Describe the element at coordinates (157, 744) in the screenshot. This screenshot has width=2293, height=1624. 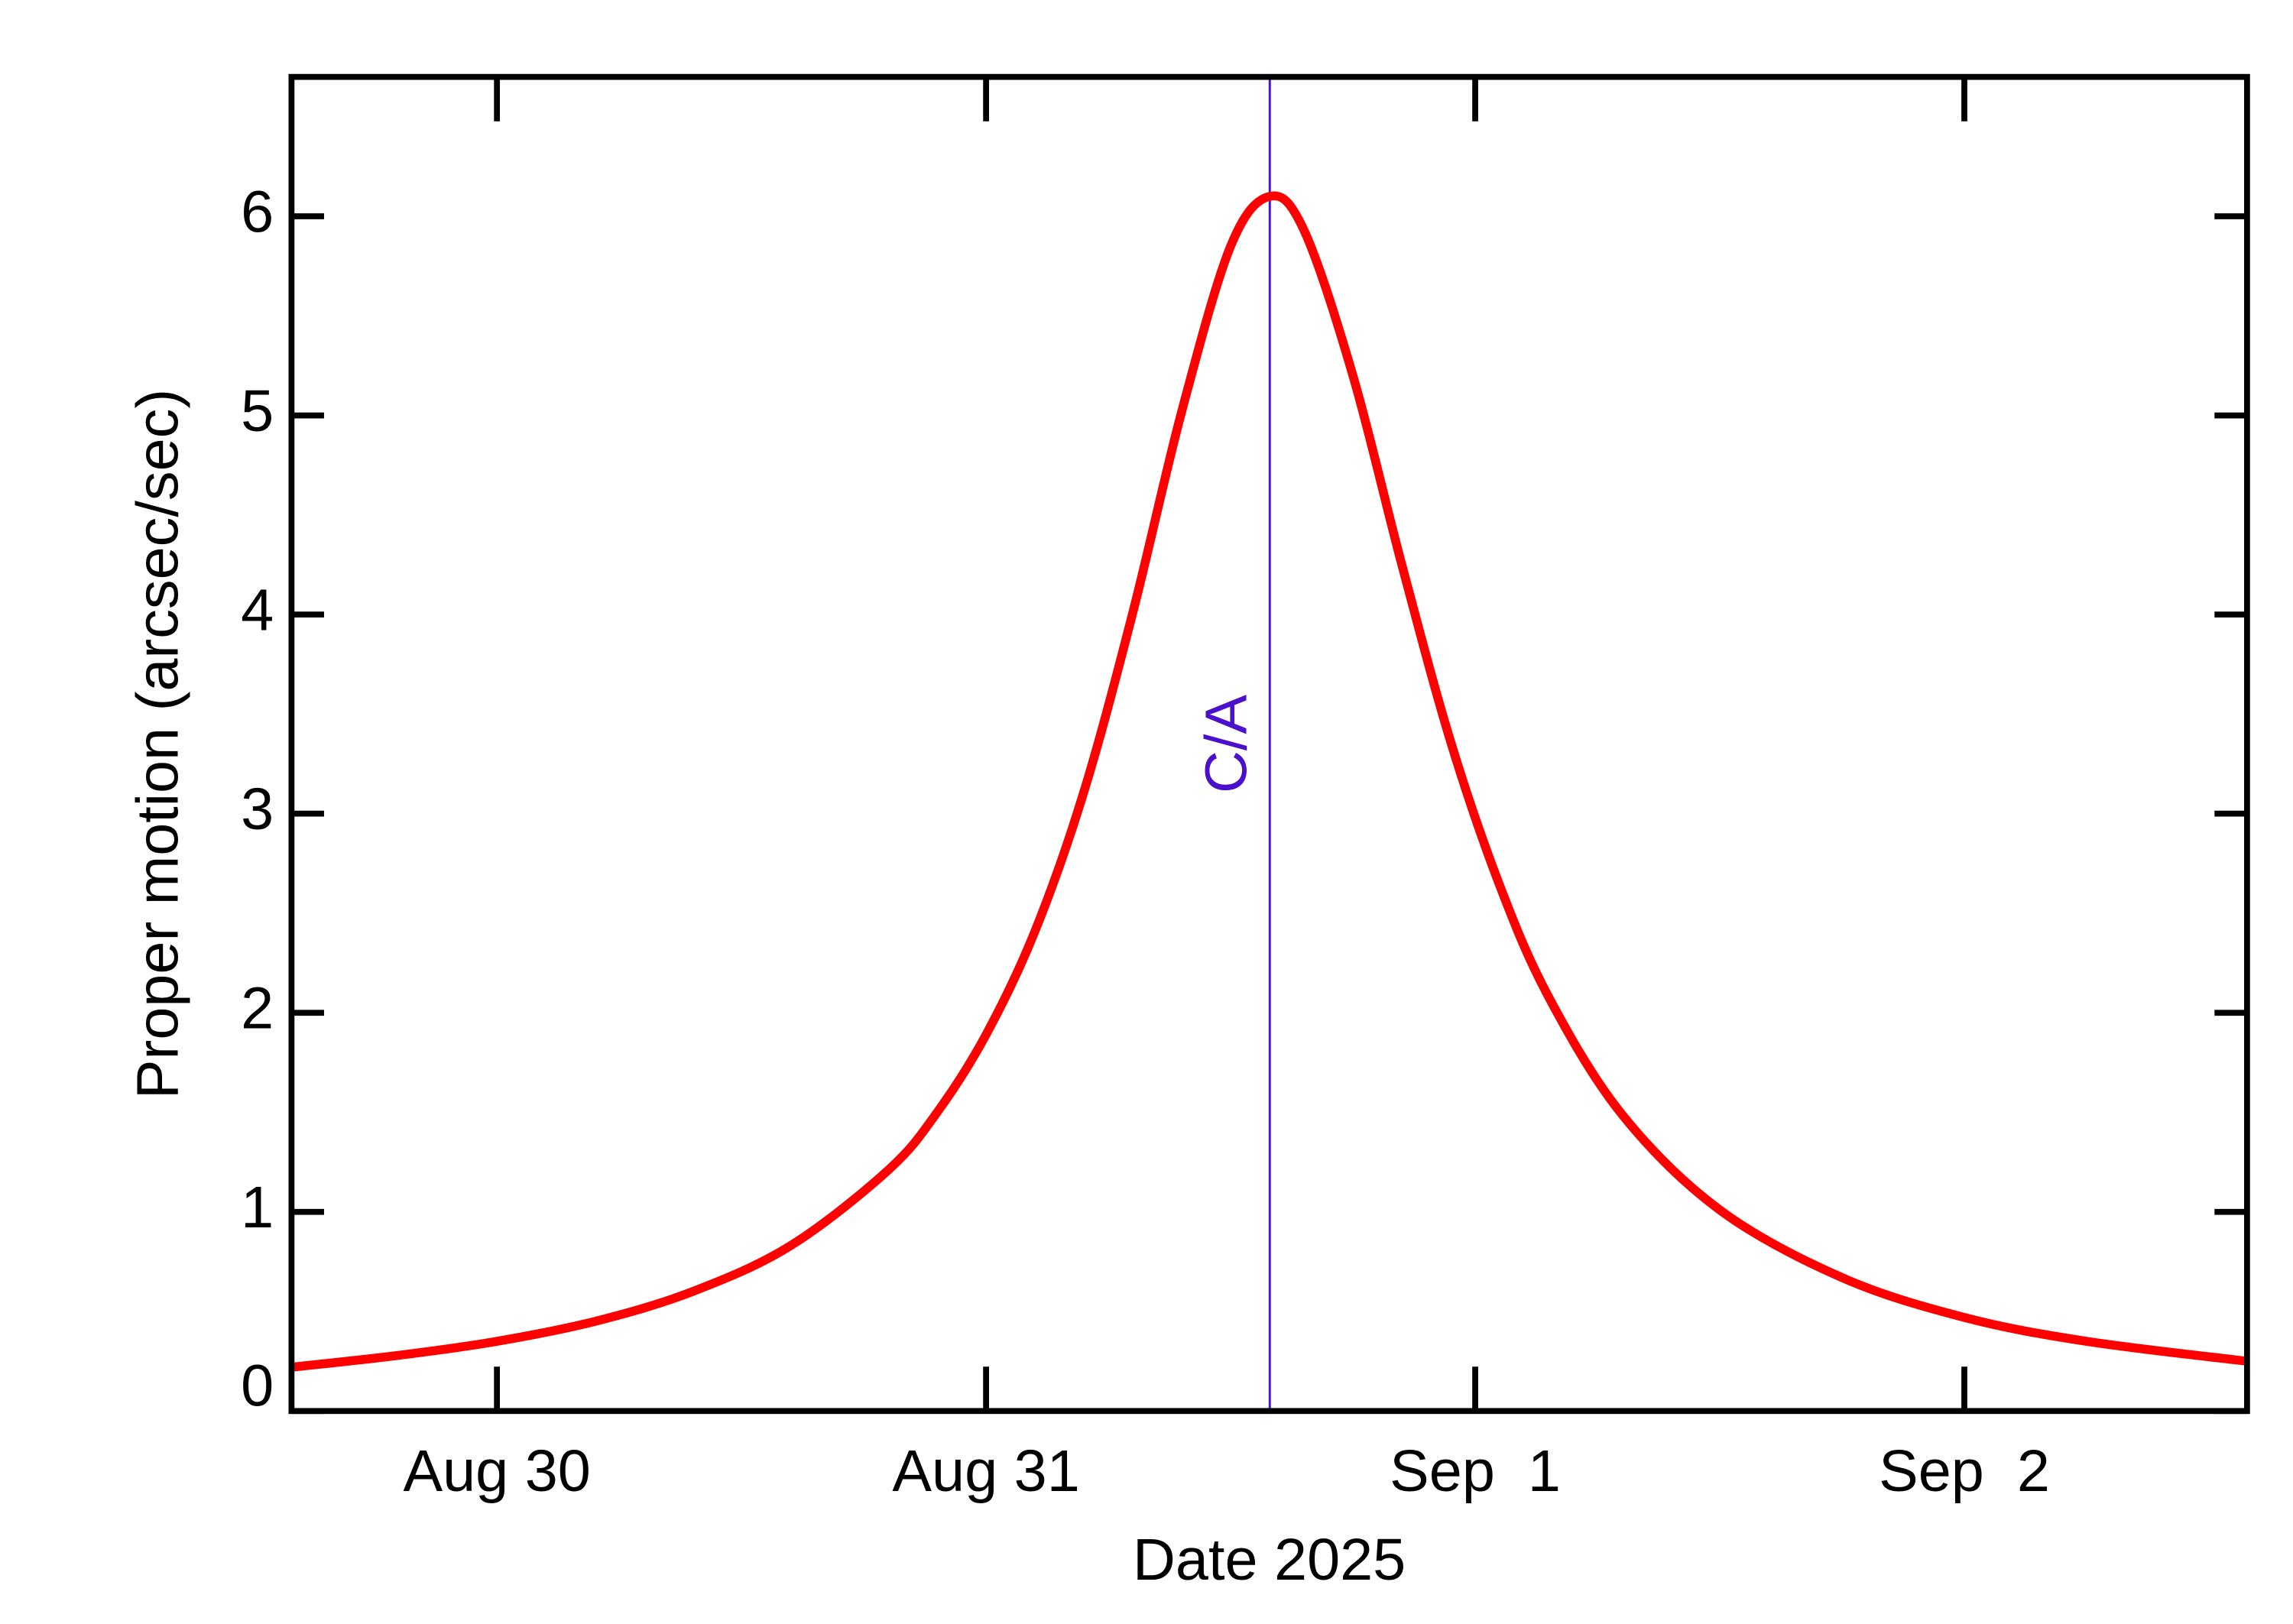
I see `y-axis-label: Proper motion (arcsec/sec)` at that location.